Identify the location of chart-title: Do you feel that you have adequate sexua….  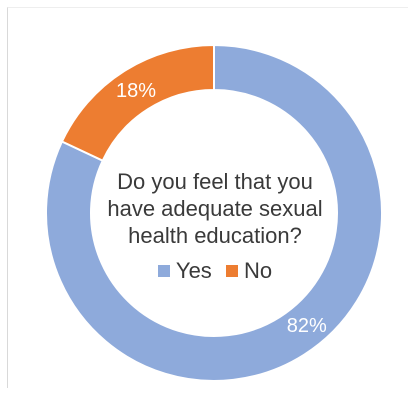
(215, 208).